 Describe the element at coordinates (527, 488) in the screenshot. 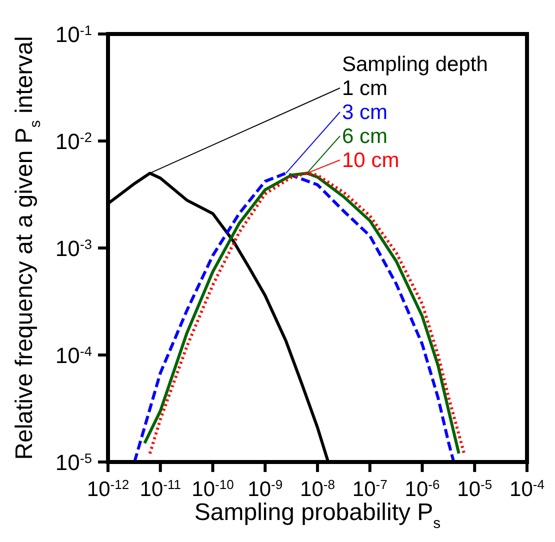

I see `x-tick-label: 10$^{-4}$` at that location.